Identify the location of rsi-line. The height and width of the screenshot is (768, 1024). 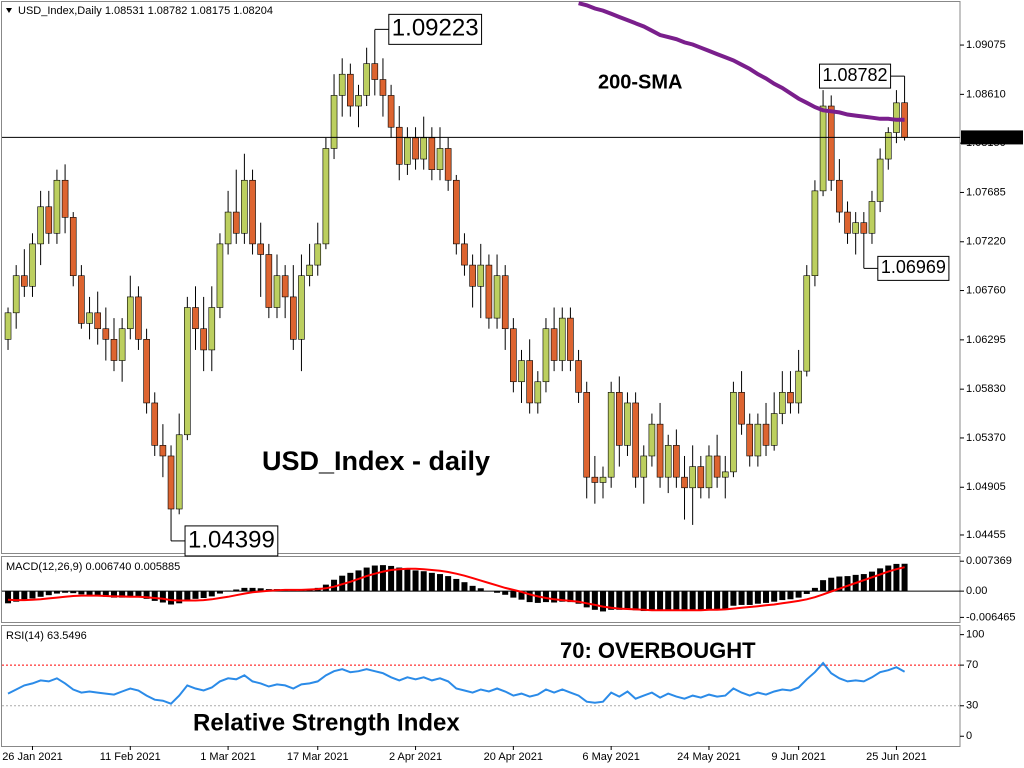
(456, 683).